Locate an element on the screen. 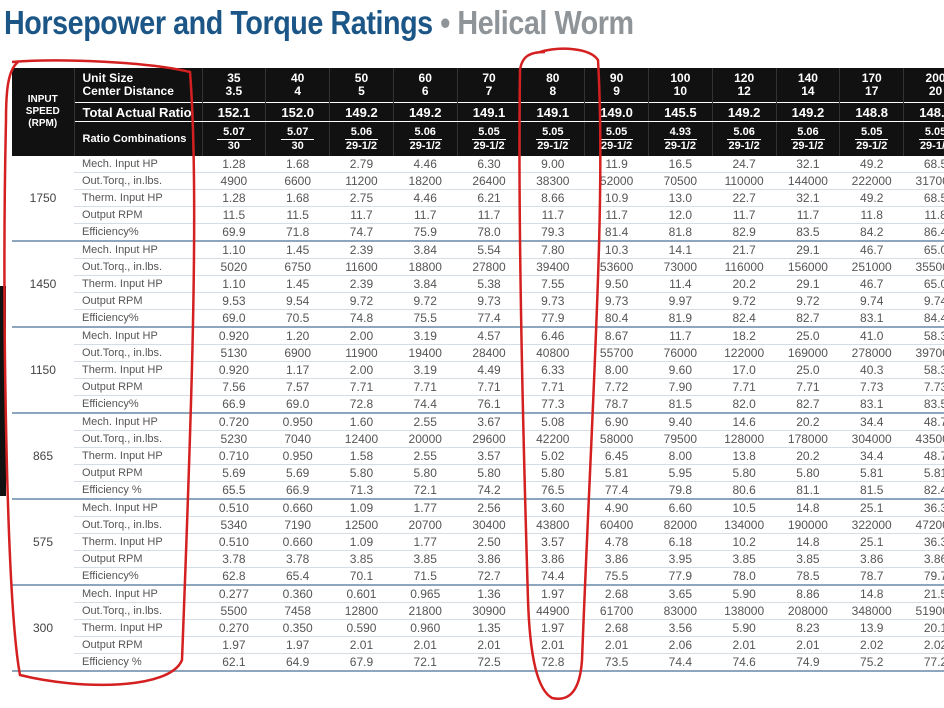 This screenshot has width=944, height=708. value-cell: 27800 is located at coordinates (489, 267).